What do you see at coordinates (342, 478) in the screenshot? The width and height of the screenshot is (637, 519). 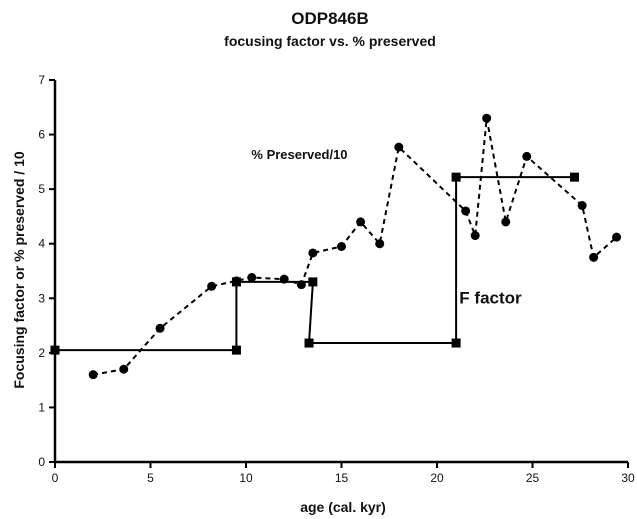 I see `x-tick-label: 15` at bounding box center [342, 478].